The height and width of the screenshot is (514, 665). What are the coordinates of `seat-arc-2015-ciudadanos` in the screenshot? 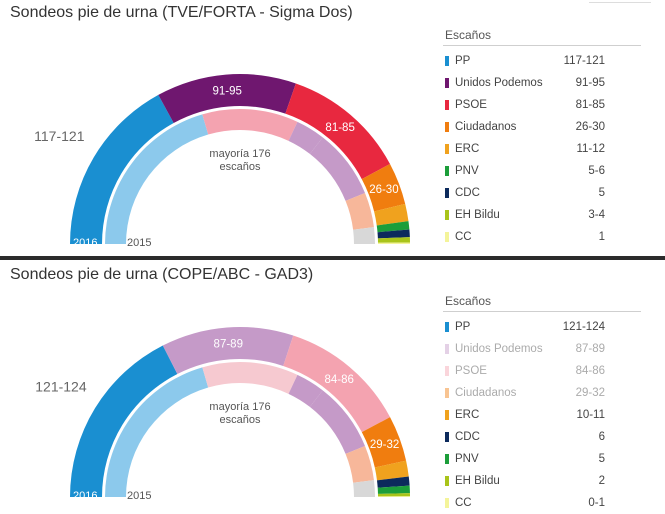 It's located at (359, 211).